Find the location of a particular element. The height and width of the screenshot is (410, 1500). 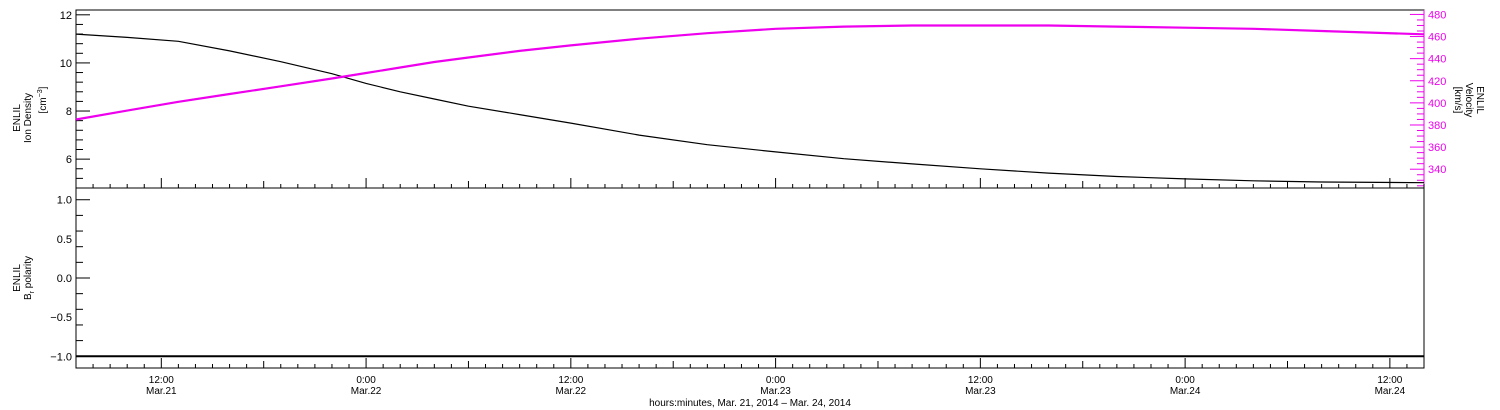

velocity-axis-title-line2: Velocity is located at coordinates (1468, 100).